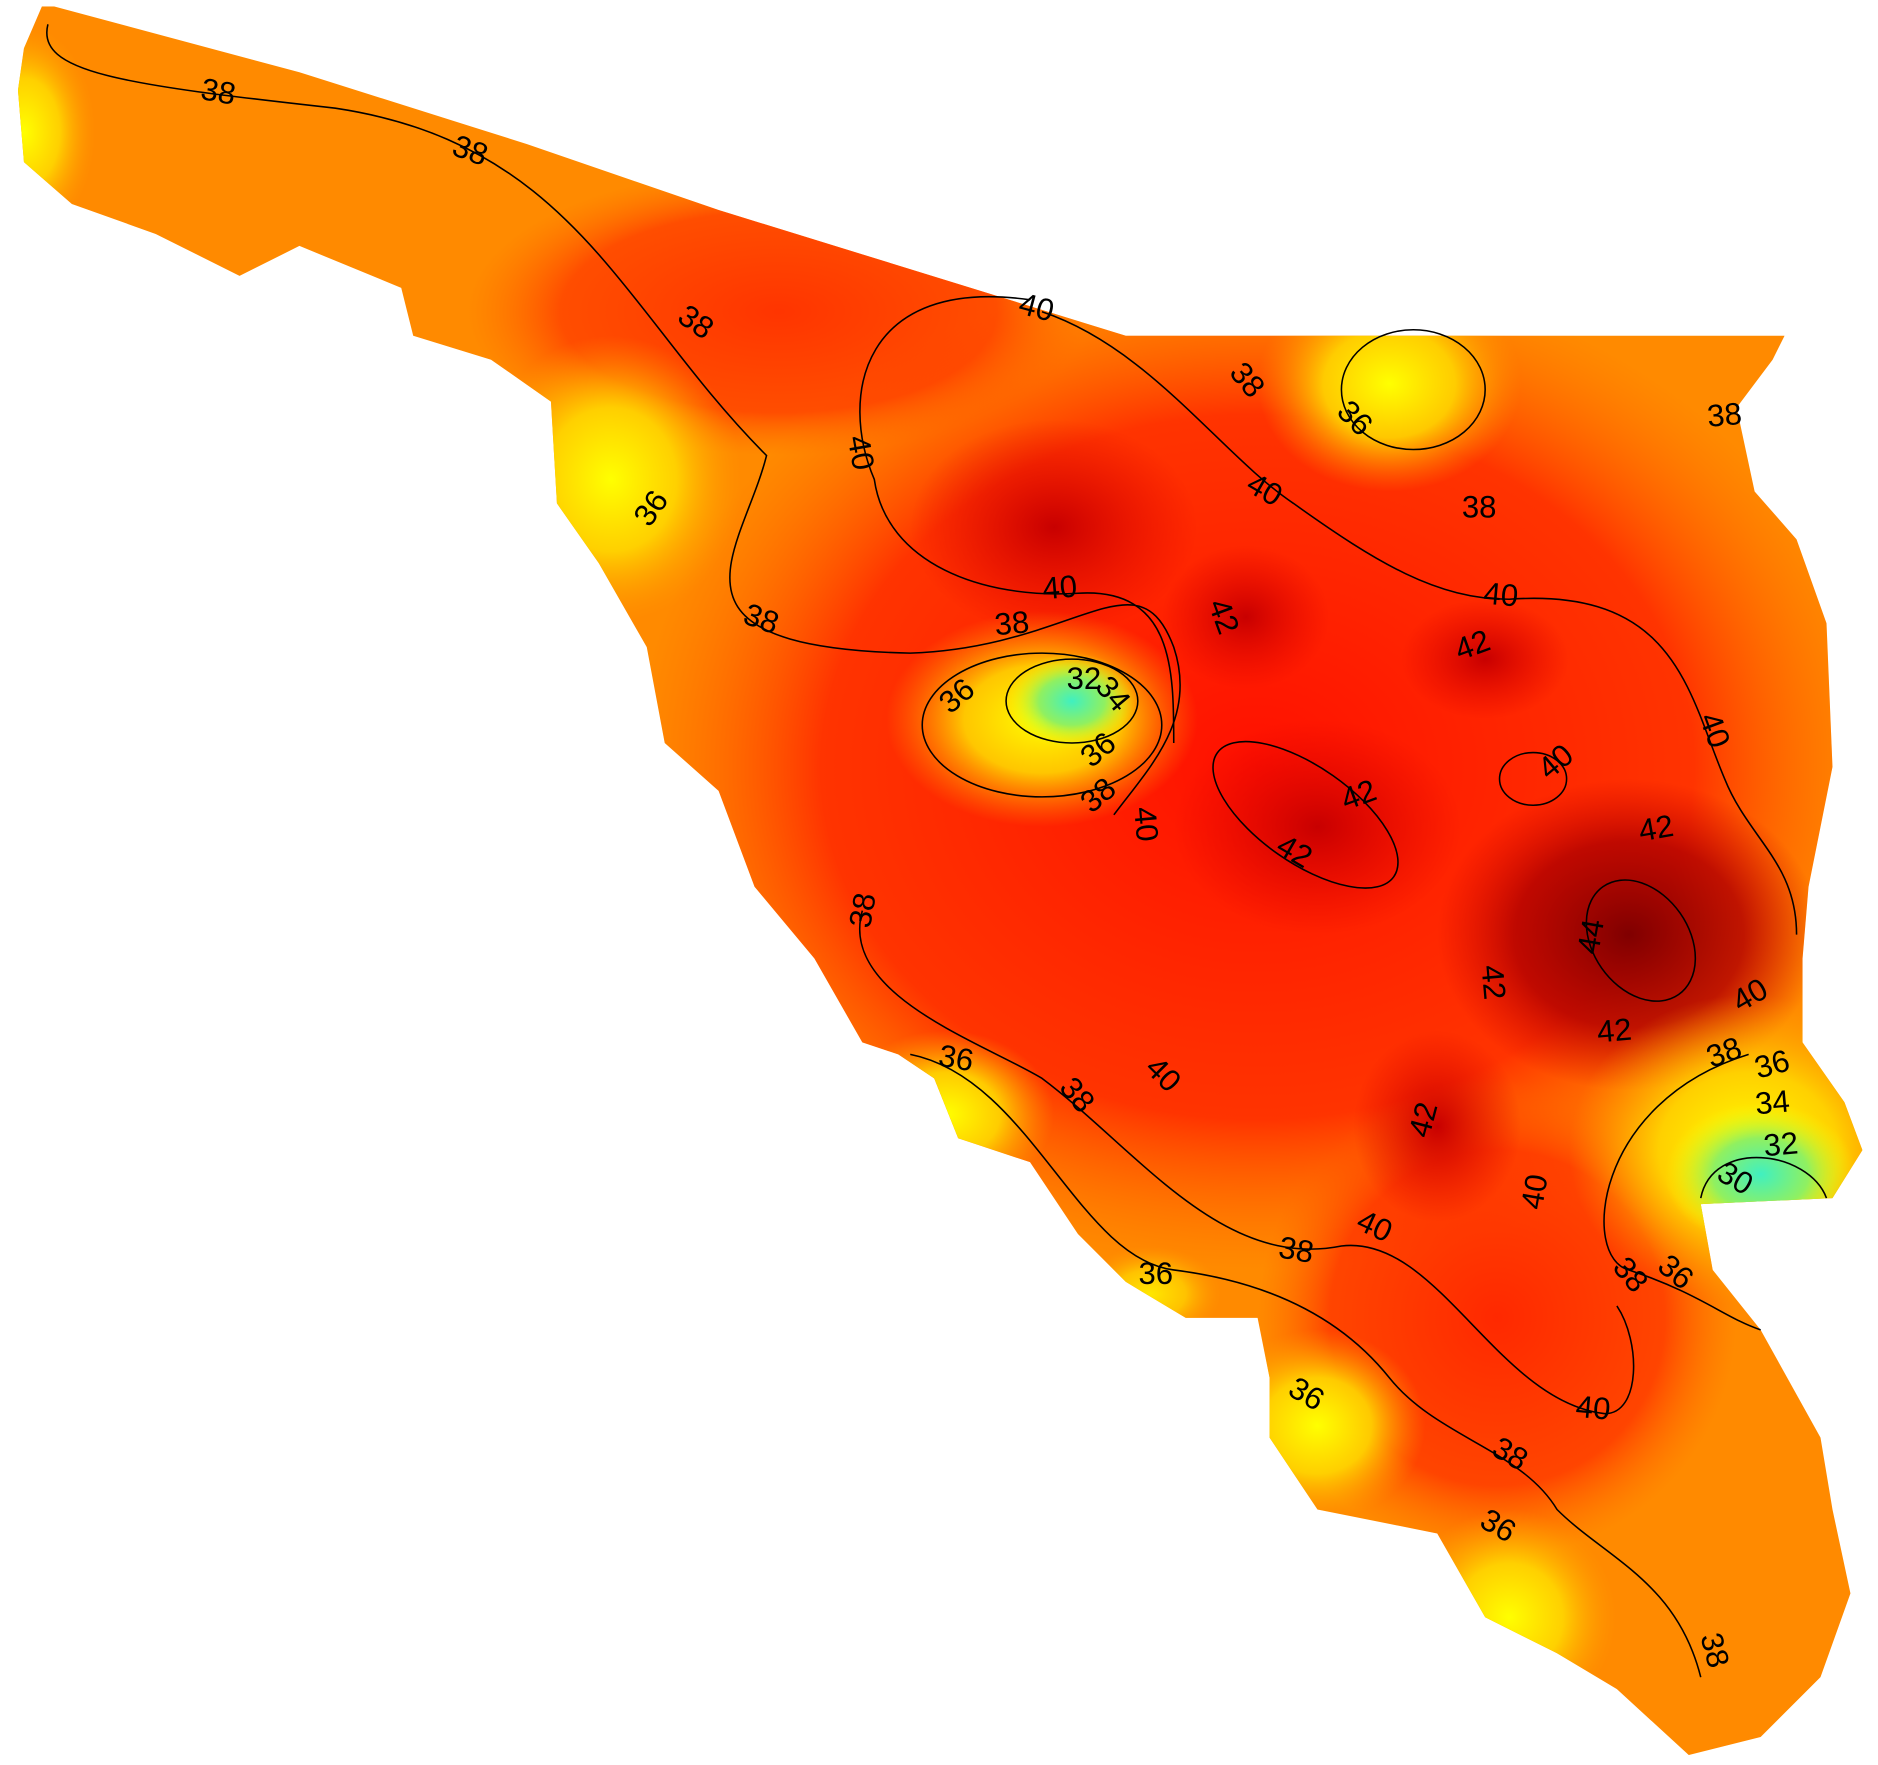 The width and height of the screenshot is (1878, 1765). I want to click on contour-label: 44, so click(1590, 937).